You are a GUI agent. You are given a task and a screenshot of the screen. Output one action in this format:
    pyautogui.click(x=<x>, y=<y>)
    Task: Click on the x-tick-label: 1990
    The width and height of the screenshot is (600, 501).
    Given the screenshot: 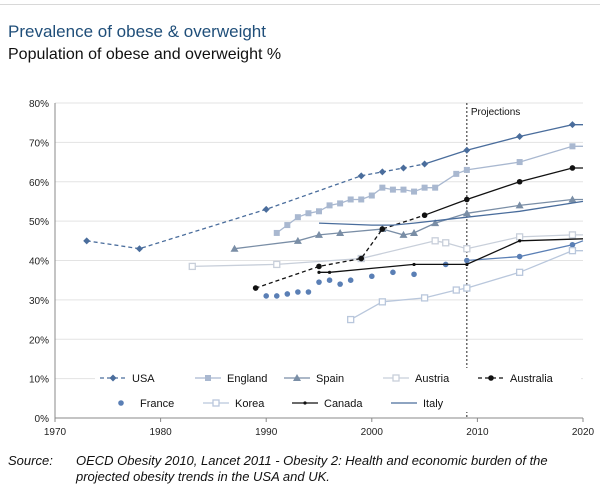 What is the action you would take?
    pyautogui.click(x=266, y=432)
    